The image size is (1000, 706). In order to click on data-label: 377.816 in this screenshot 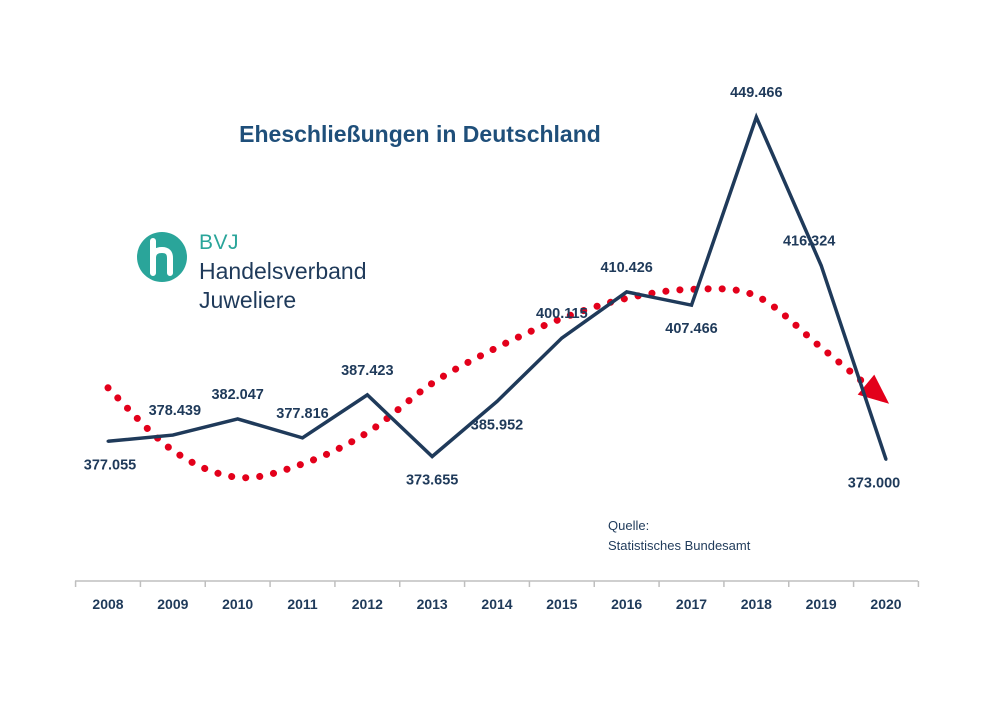, I will do `click(302, 414)`.